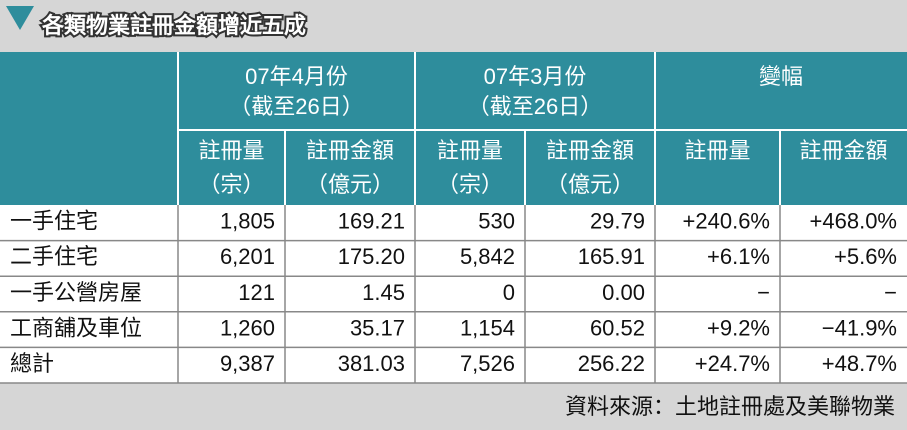 Image resolution: width=907 pixels, height=430 pixels. Describe the element at coordinates (20, 18) in the screenshot. I see `title-marker` at that location.